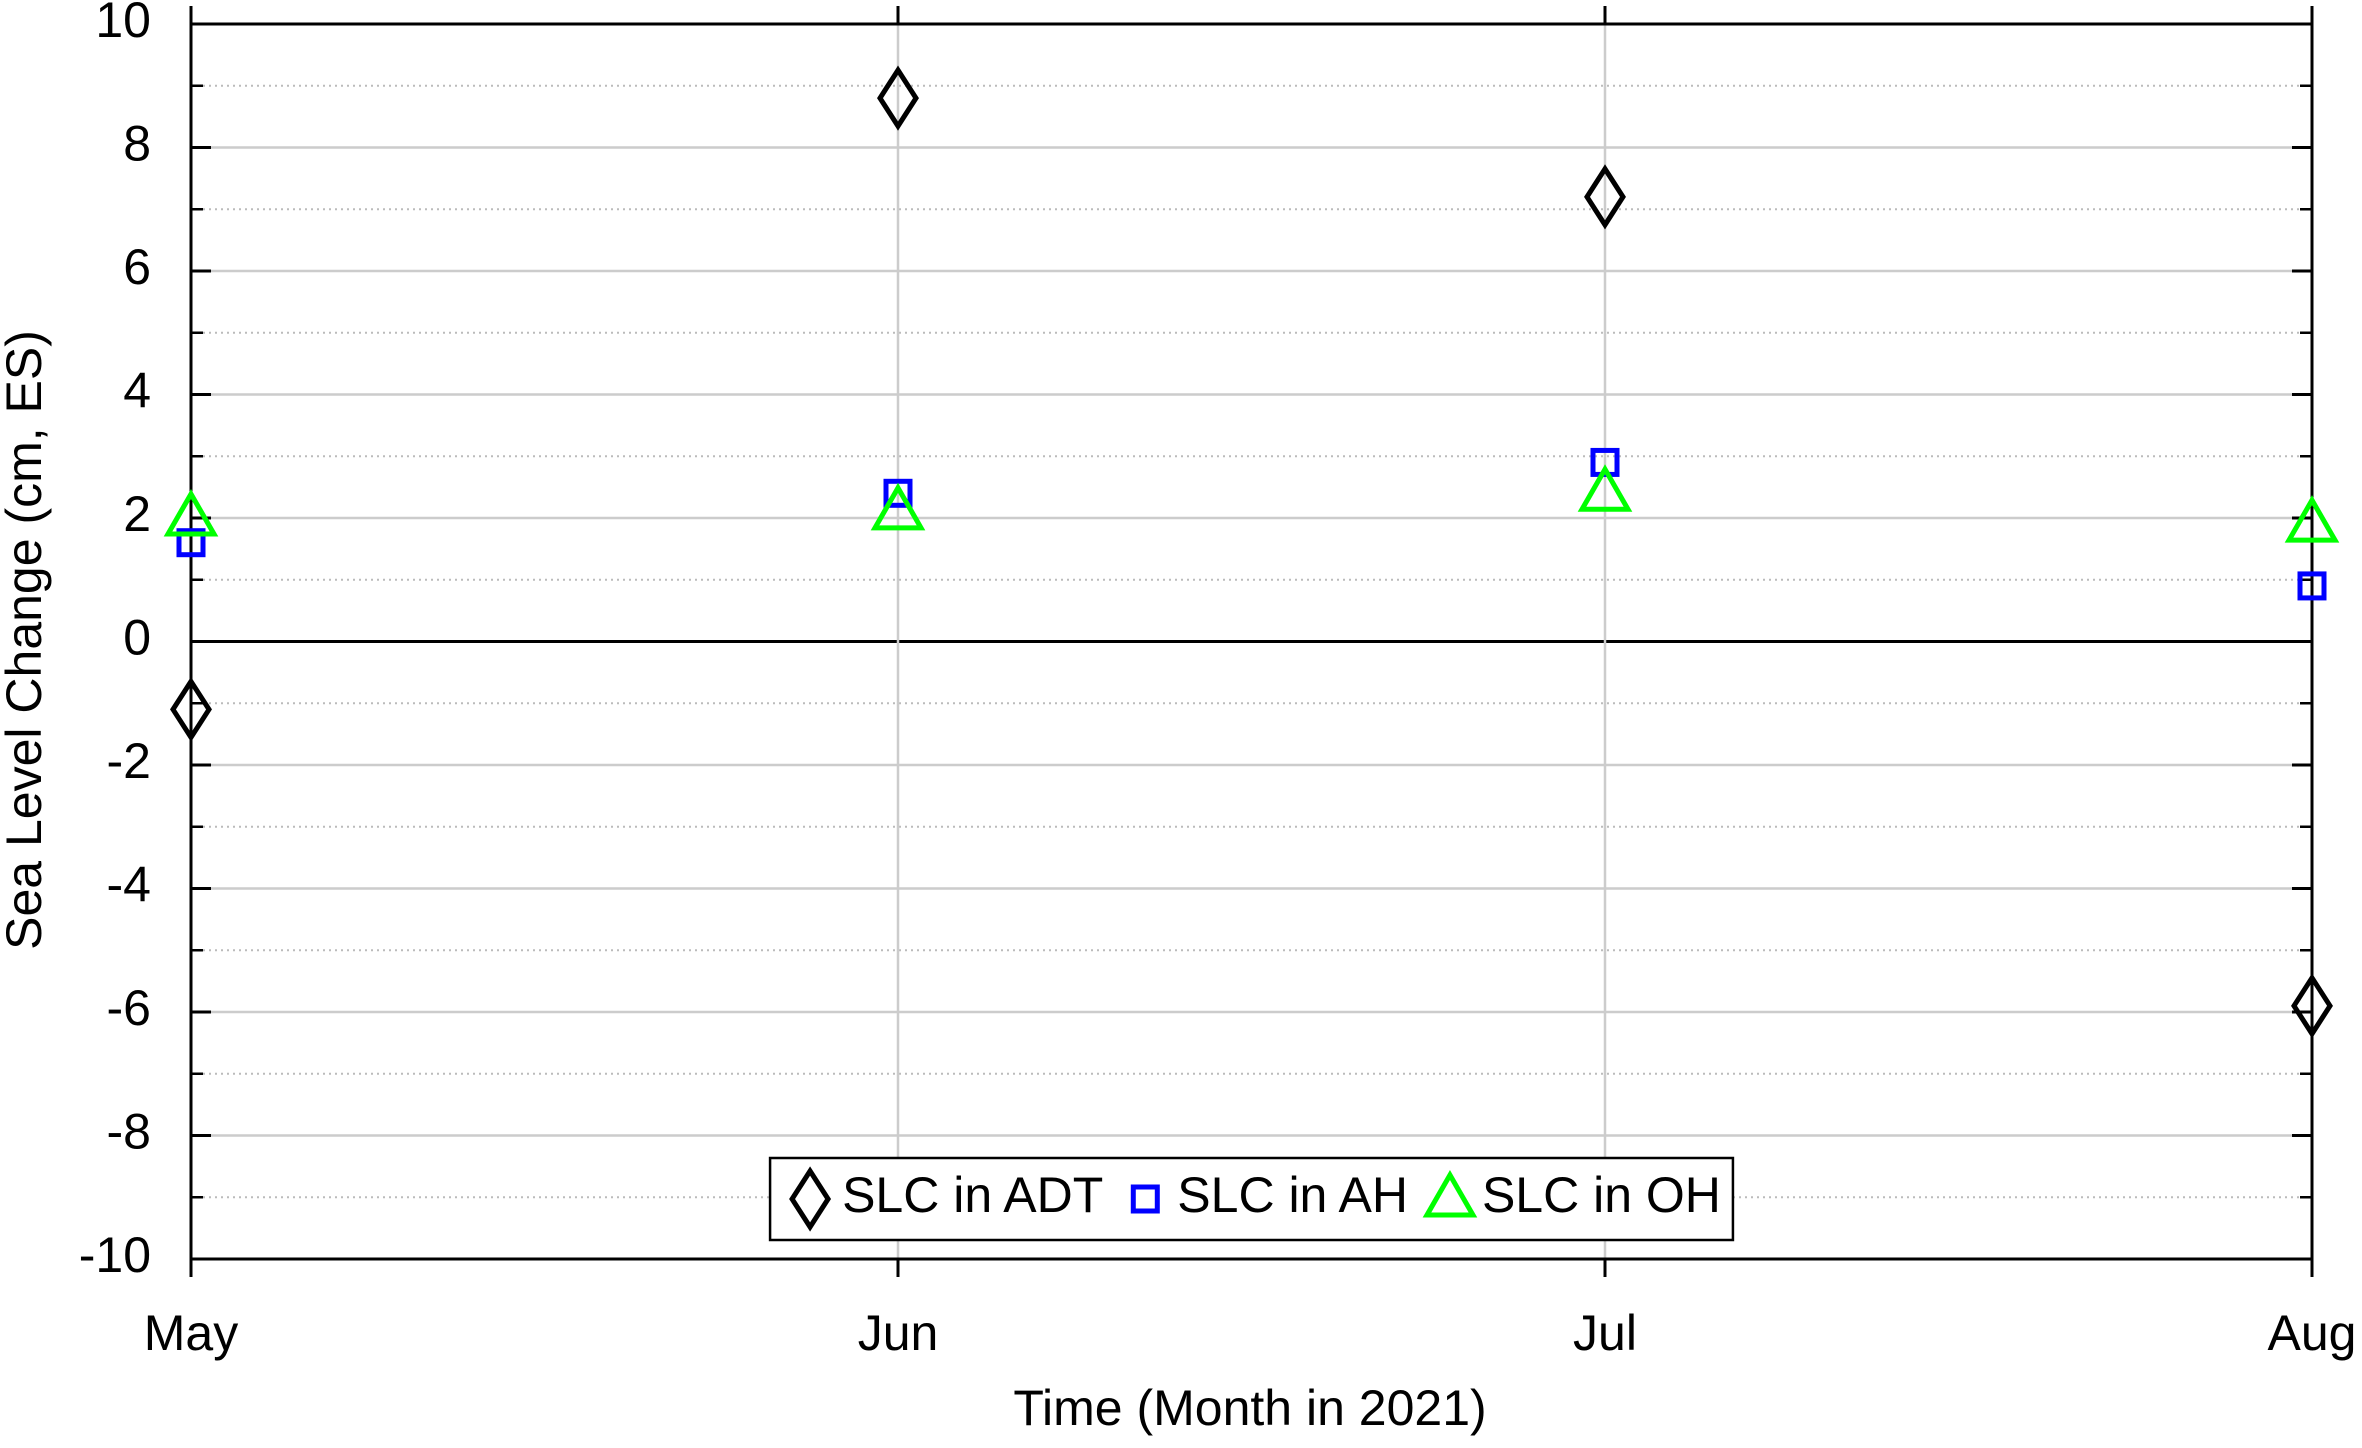 Image resolution: width=2362 pixels, height=1448 pixels. I want to click on x-tick-label: Jul, so click(1605, 1333).